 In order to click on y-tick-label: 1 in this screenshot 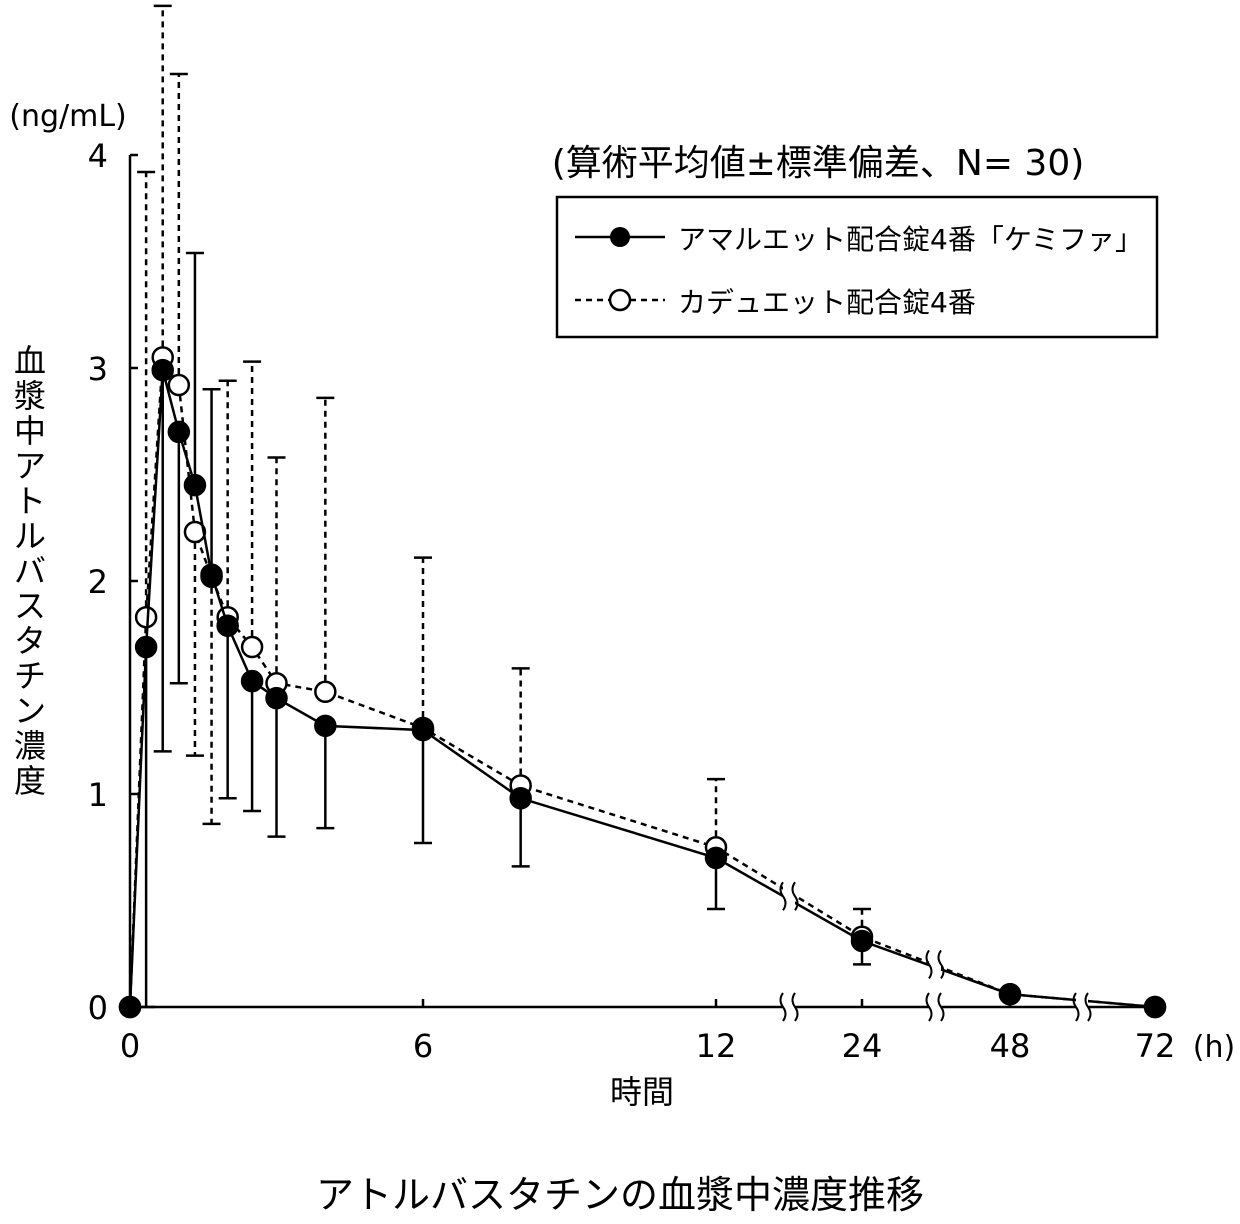, I will do `click(98, 795)`.